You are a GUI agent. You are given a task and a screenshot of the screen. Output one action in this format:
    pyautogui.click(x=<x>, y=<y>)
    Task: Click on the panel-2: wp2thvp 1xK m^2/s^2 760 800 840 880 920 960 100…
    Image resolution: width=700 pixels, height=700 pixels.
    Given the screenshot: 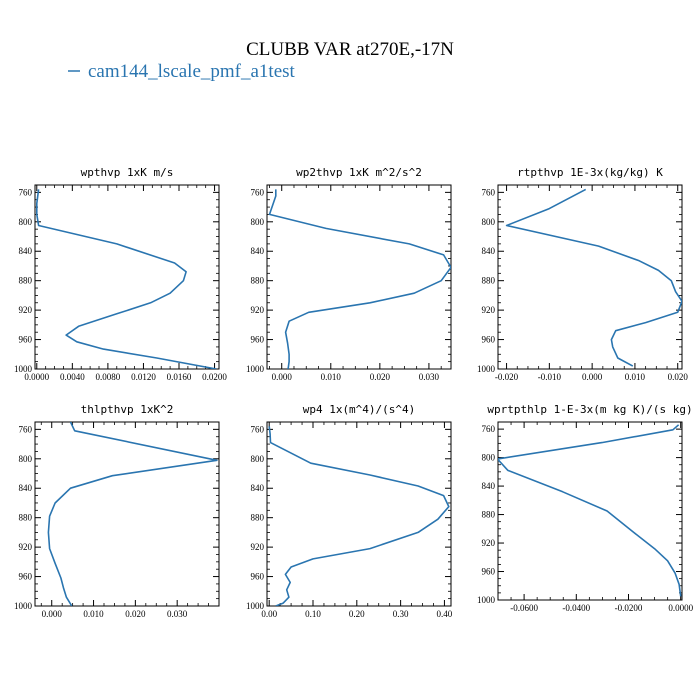 What is the action you would take?
    pyautogui.click(x=349, y=274)
    